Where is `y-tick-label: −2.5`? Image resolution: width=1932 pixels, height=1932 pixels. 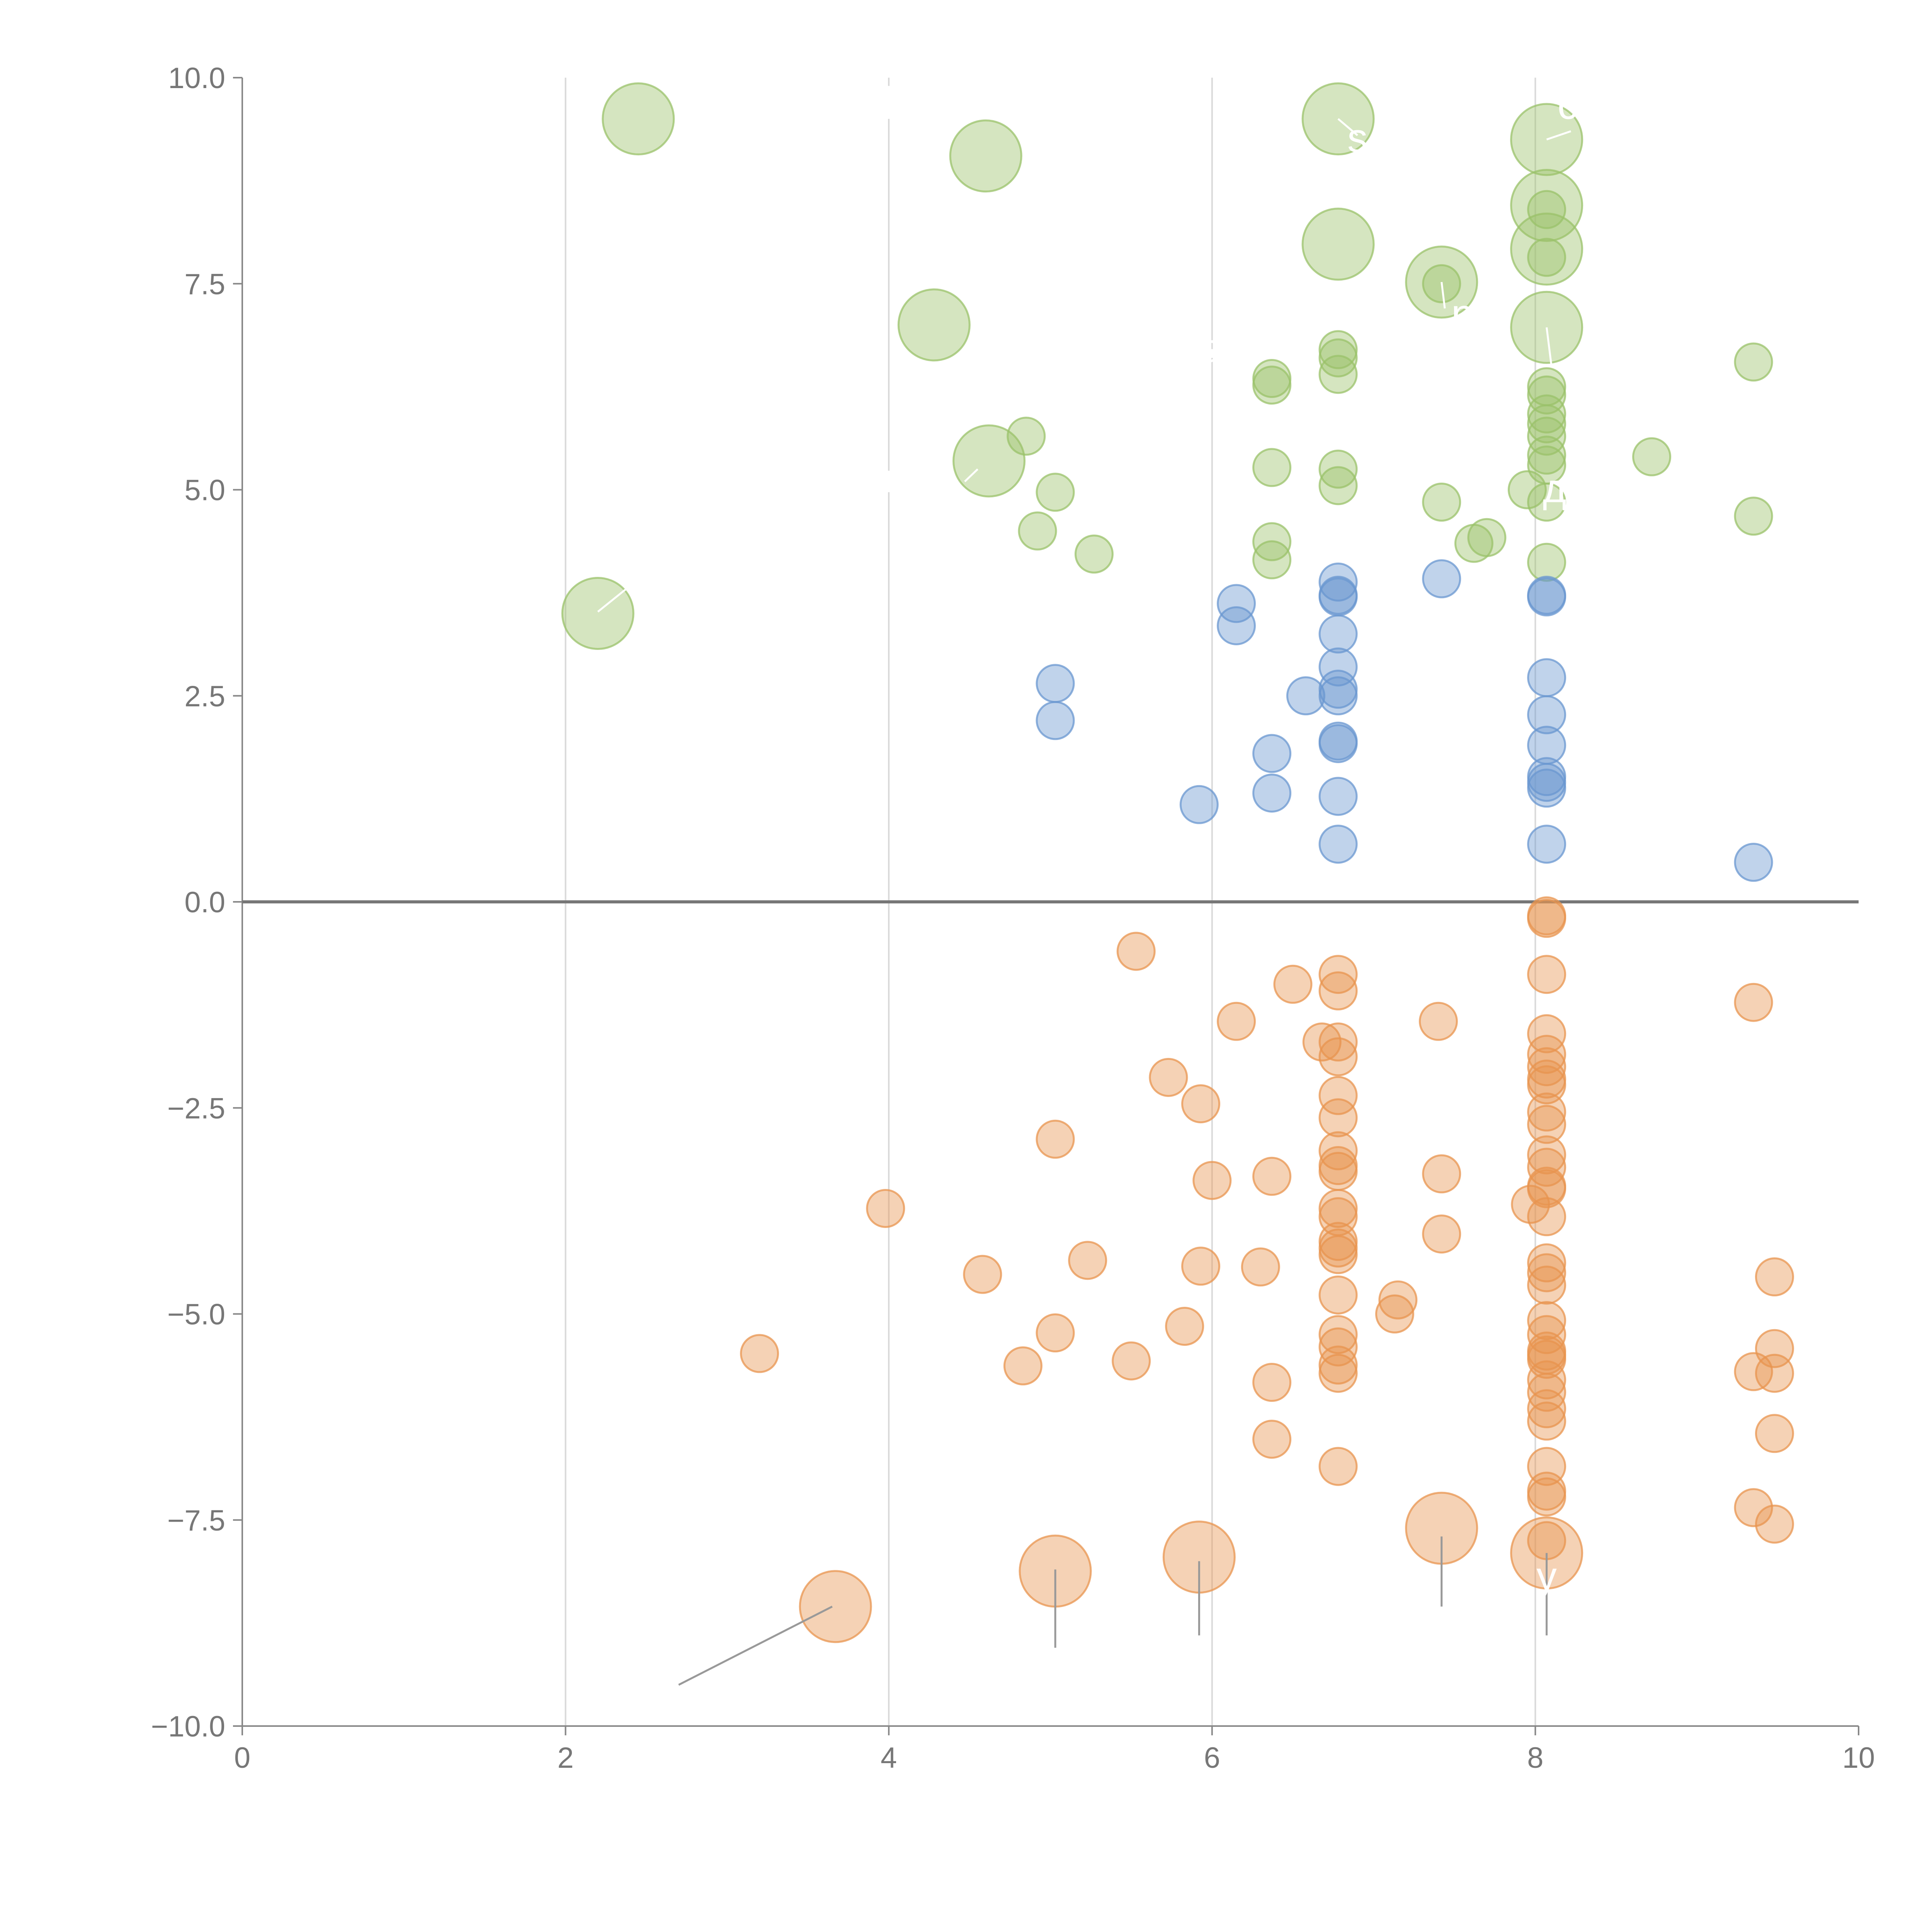
y-tick-label: −2.5 is located at coordinates (196, 1108).